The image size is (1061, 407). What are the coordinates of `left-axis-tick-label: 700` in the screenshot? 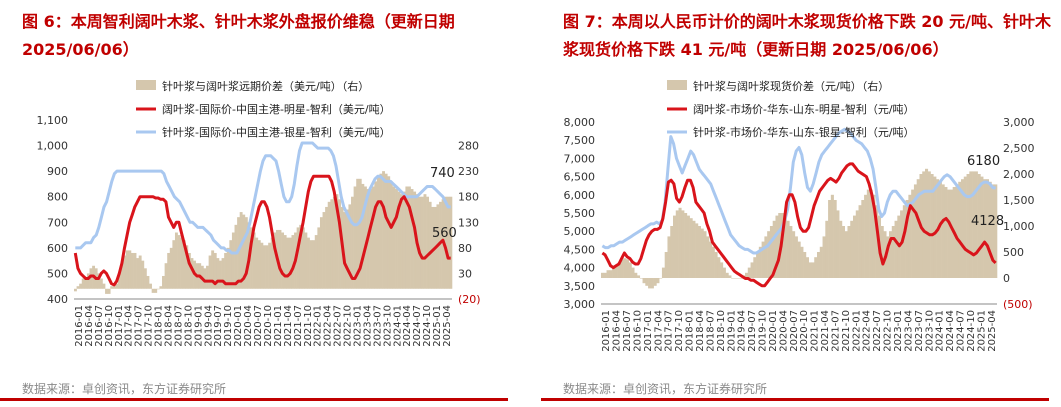 It's located at (57, 222).